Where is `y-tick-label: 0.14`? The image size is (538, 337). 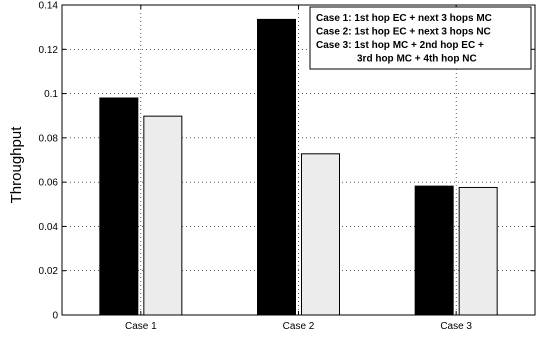 y-tick-label: 0.14 is located at coordinates (49, 6).